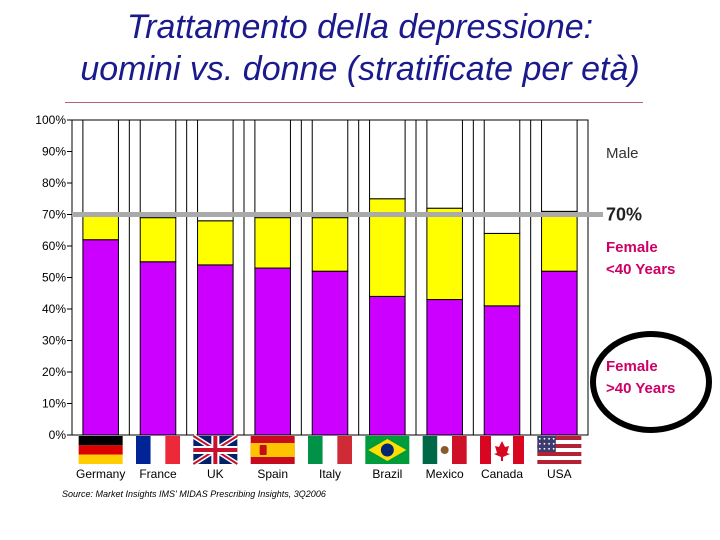 The width and height of the screenshot is (720, 540). Describe the element at coordinates (445, 474) in the screenshot. I see `x-category-label: Mexico` at that location.